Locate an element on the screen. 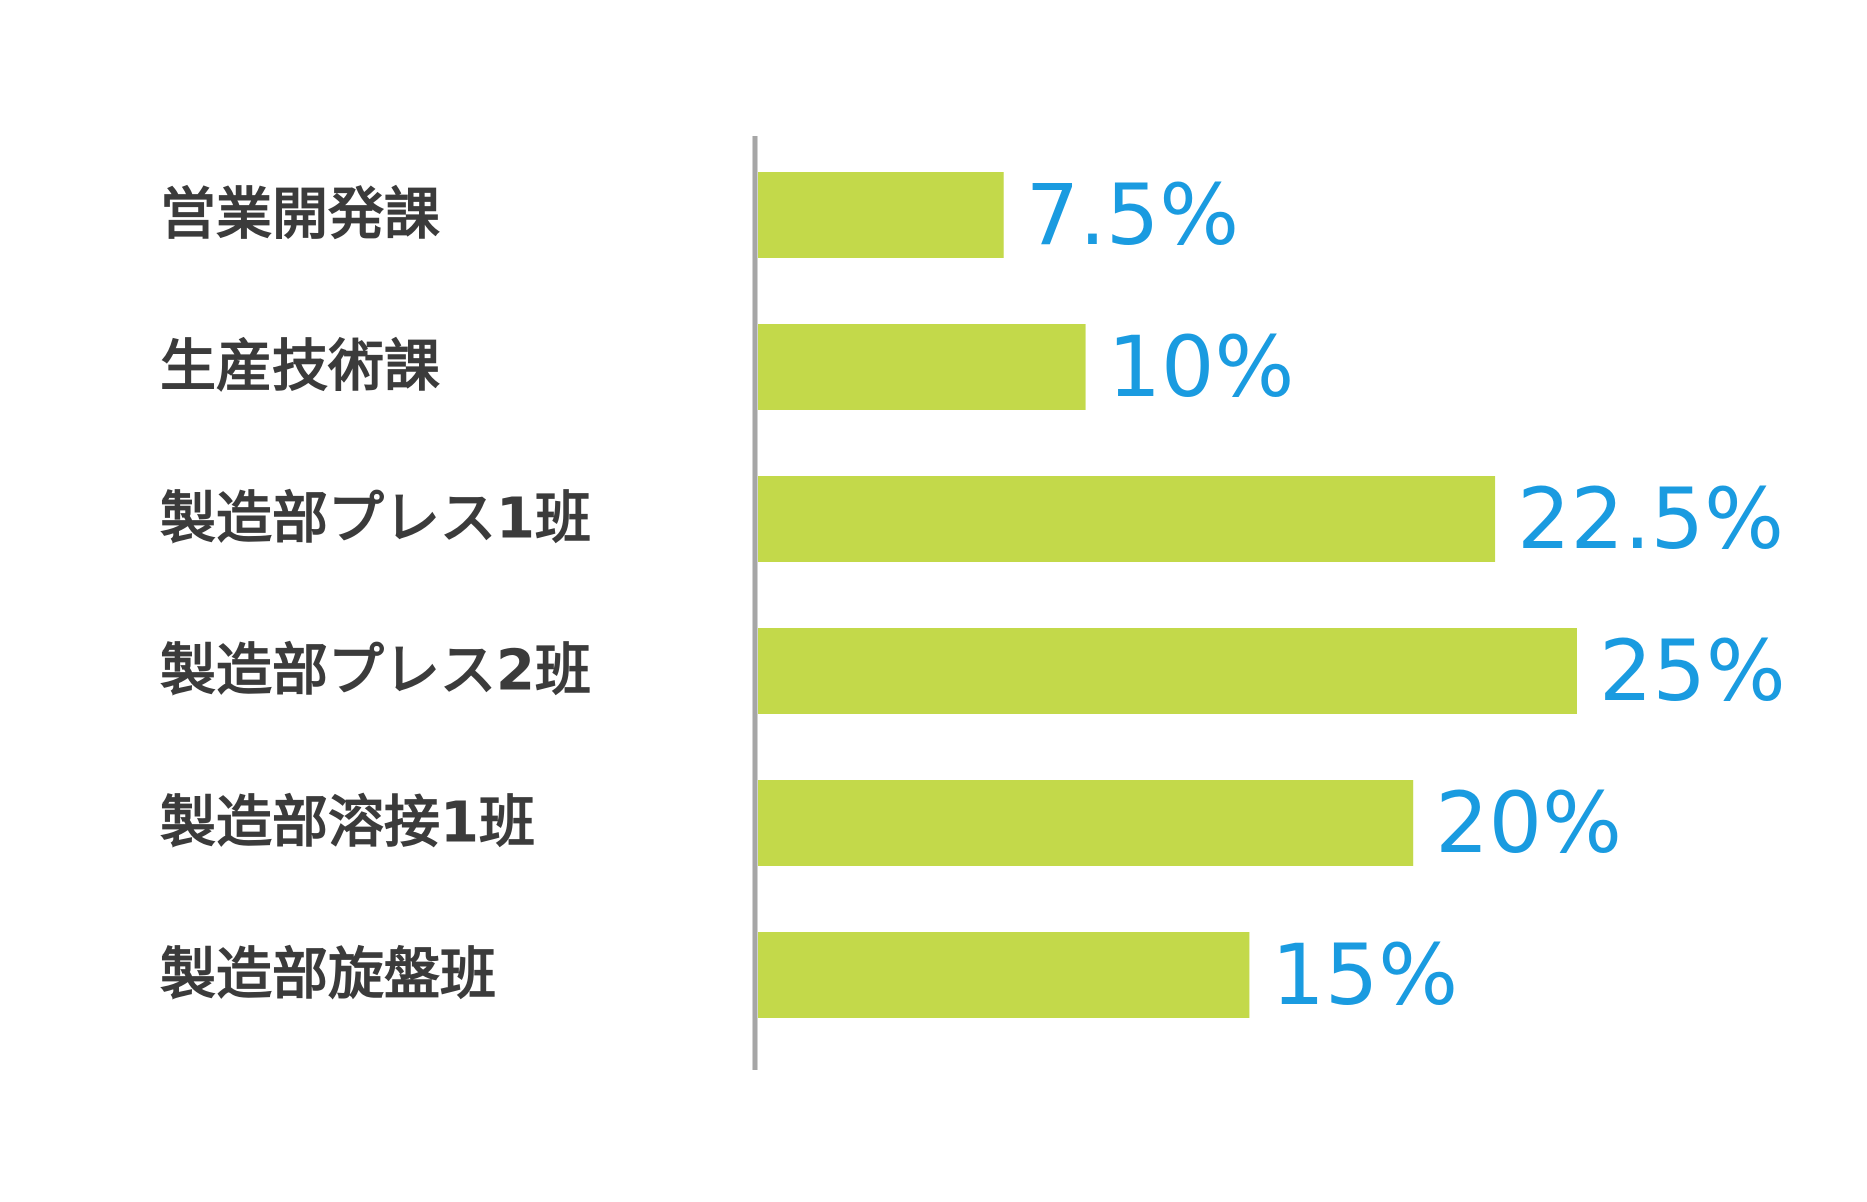 This screenshot has width=1867, height=1202. category-label-3: 製造部プレス1班 is located at coordinates (375, 519).